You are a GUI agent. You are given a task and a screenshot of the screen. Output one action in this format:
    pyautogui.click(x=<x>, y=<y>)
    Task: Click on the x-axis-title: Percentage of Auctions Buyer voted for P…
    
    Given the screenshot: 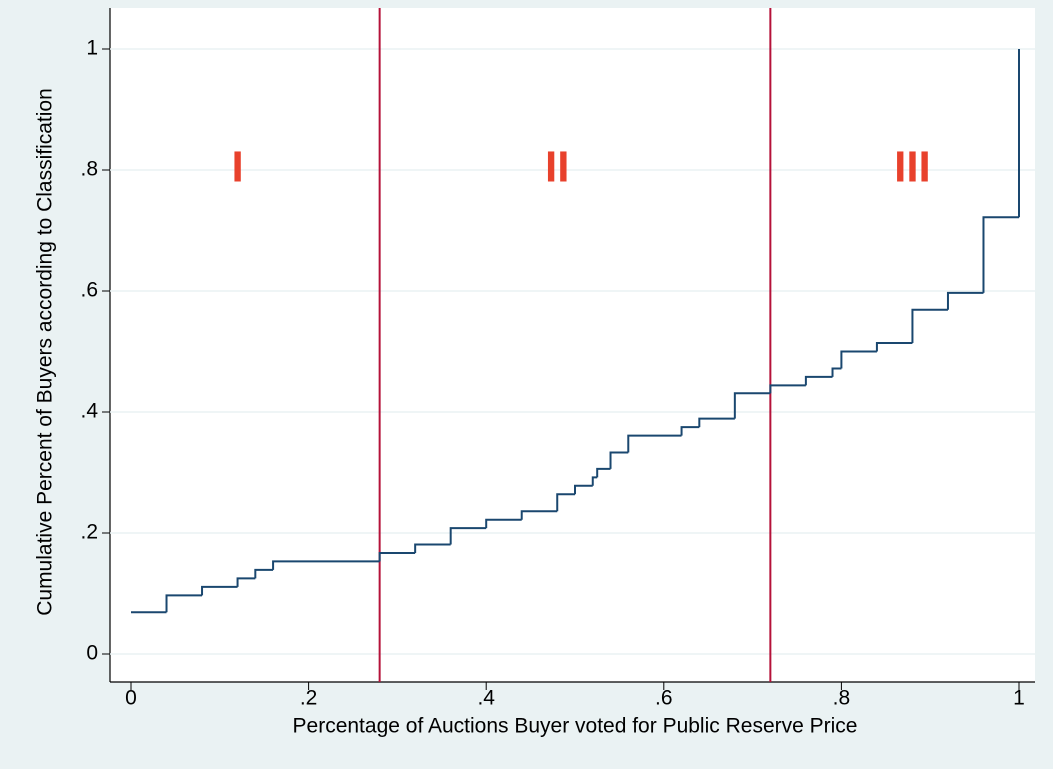 What is the action you would take?
    pyautogui.click(x=575, y=726)
    